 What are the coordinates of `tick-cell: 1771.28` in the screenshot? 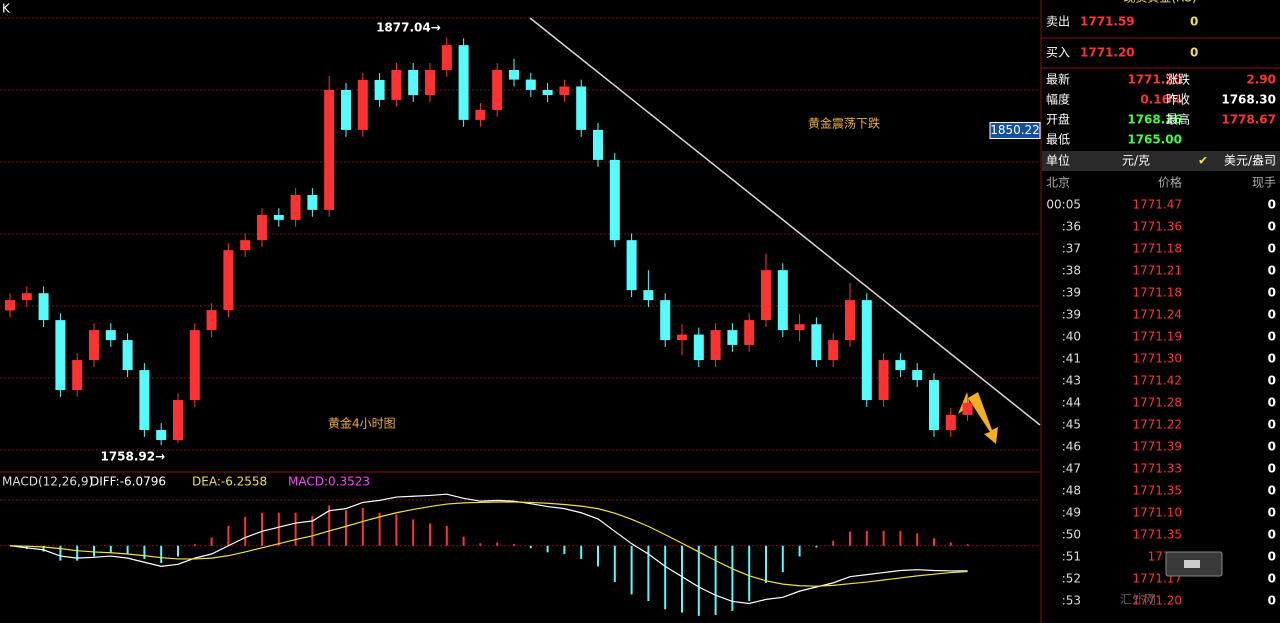 It's located at (1157, 403).